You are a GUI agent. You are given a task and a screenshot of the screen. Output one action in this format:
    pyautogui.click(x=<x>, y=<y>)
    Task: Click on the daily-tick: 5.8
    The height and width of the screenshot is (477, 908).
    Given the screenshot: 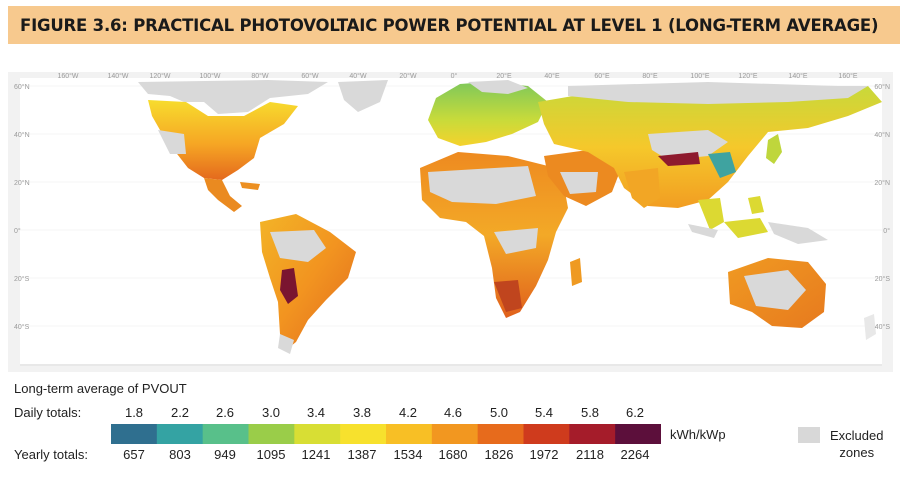 What is the action you would take?
    pyautogui.click(x=590, y=412)
    